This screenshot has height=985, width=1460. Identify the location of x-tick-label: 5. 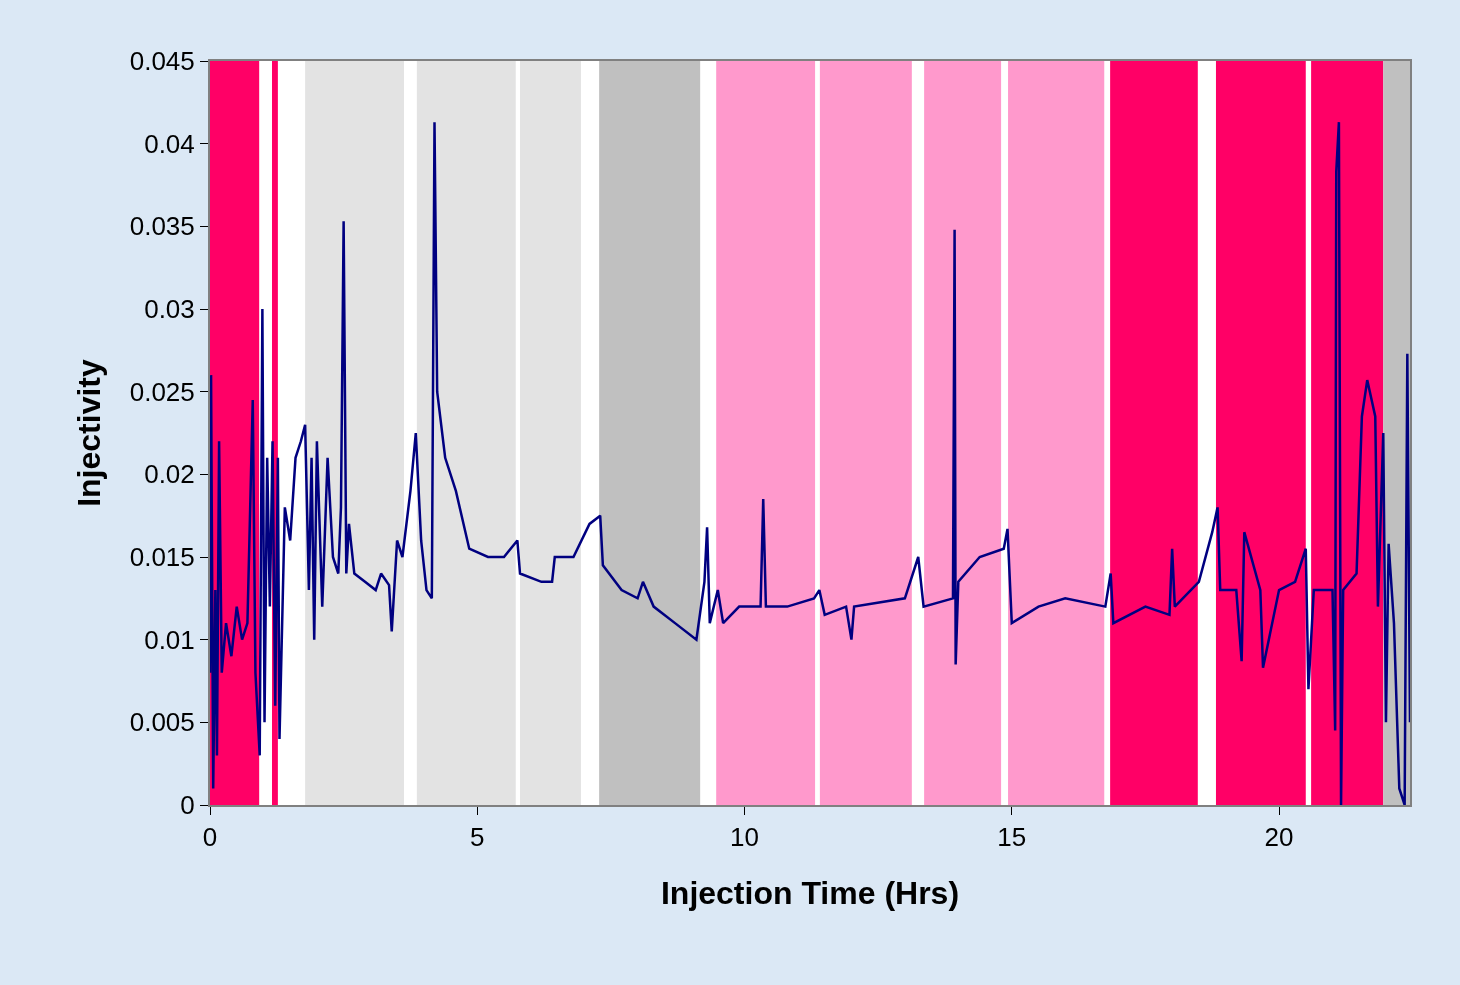
(477, 837).